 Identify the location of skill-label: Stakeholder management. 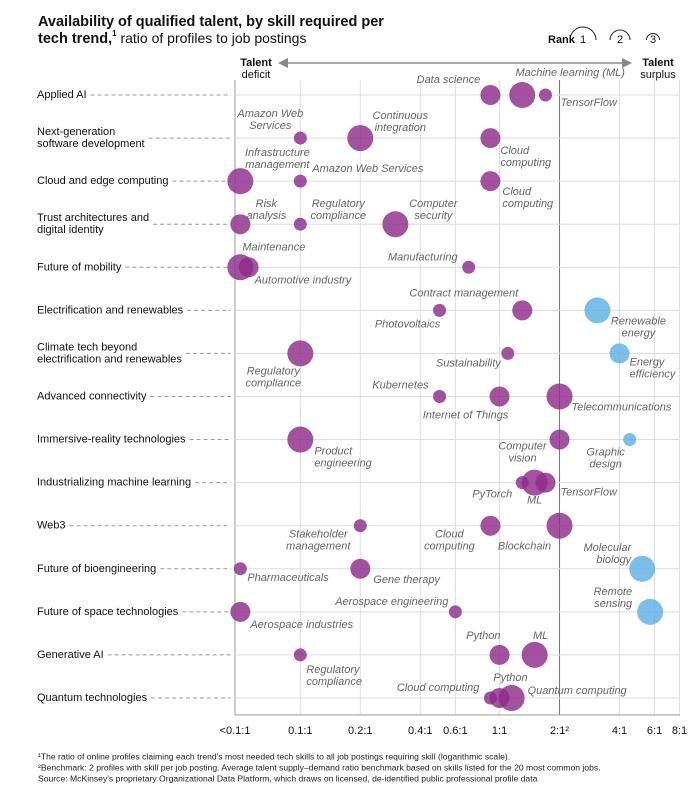
(318, 541).